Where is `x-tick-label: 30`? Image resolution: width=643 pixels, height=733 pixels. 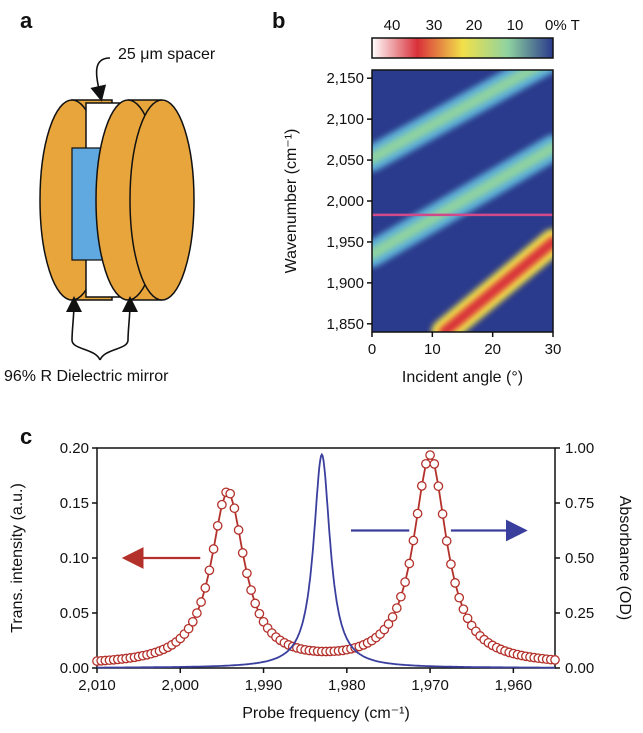
x-tick-label: 30 is located at coordinates (553, 349).